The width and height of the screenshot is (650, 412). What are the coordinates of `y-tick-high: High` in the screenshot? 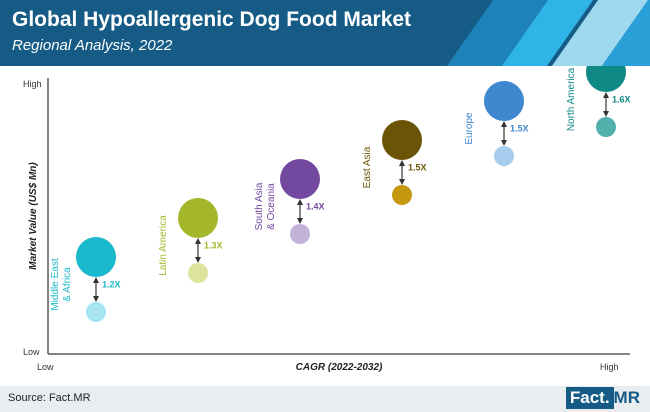 It's located at (32, 84).